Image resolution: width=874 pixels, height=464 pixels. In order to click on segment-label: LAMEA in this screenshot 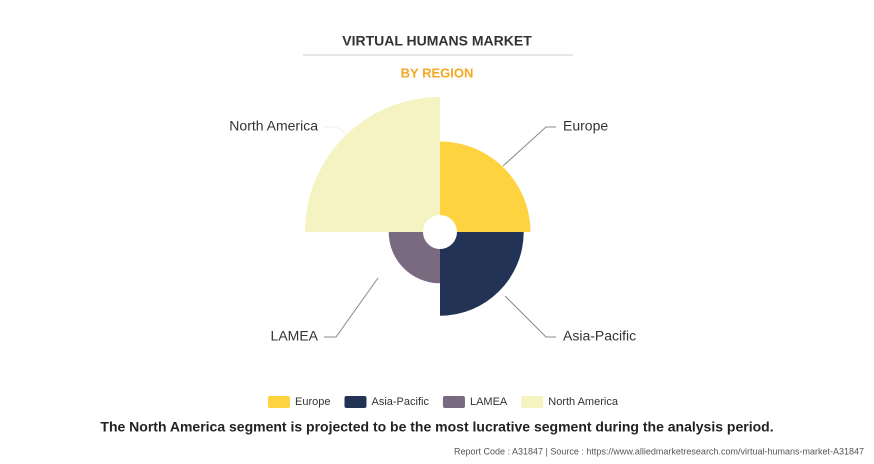, I will do `click(295, 336)`.